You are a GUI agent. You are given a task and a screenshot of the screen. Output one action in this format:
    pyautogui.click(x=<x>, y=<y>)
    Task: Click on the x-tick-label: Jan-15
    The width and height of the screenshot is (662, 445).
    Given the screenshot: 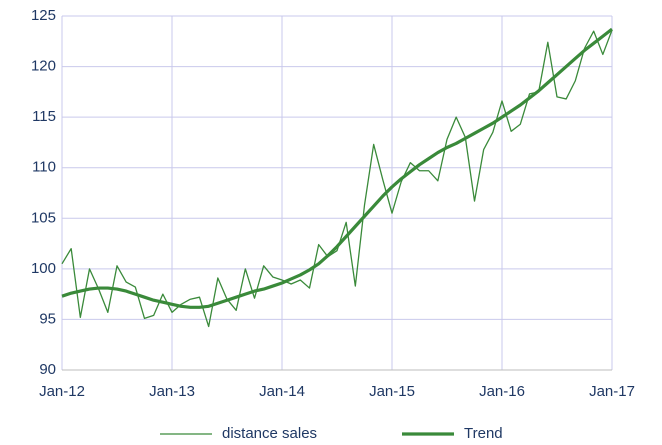 What is the action you would take?
    pyautogui.click(x=392, y=391)
    